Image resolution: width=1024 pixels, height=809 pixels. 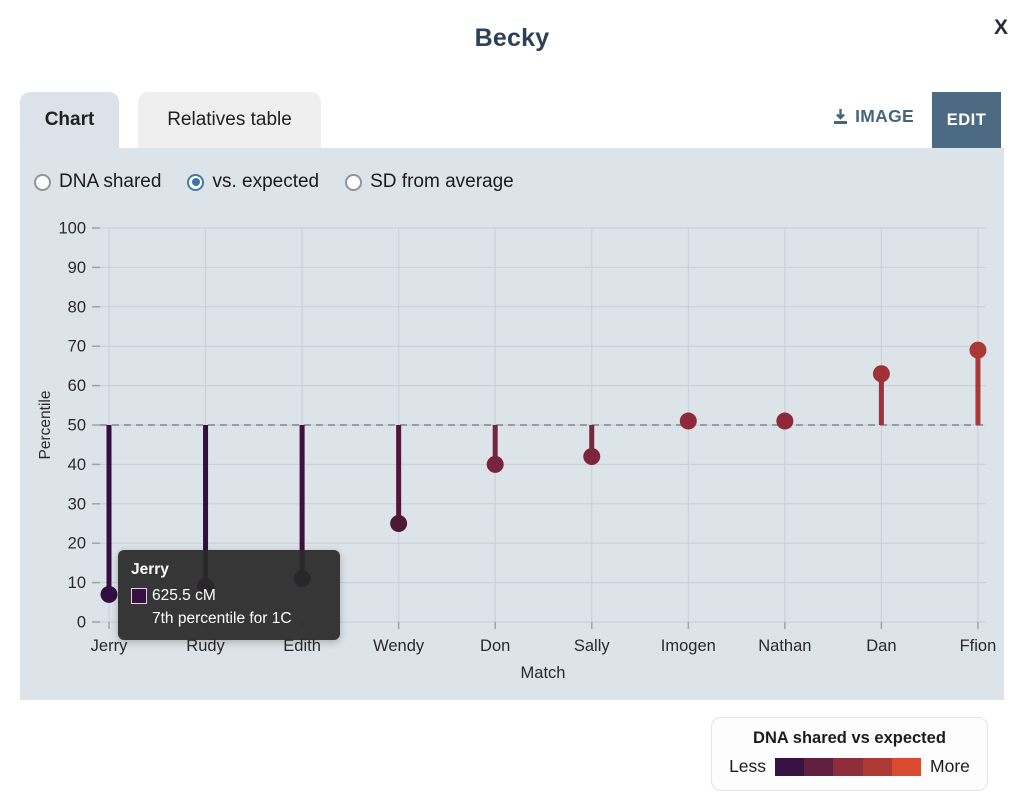 I want to click on legend-less-label: Less, so click(x=748, y=766).